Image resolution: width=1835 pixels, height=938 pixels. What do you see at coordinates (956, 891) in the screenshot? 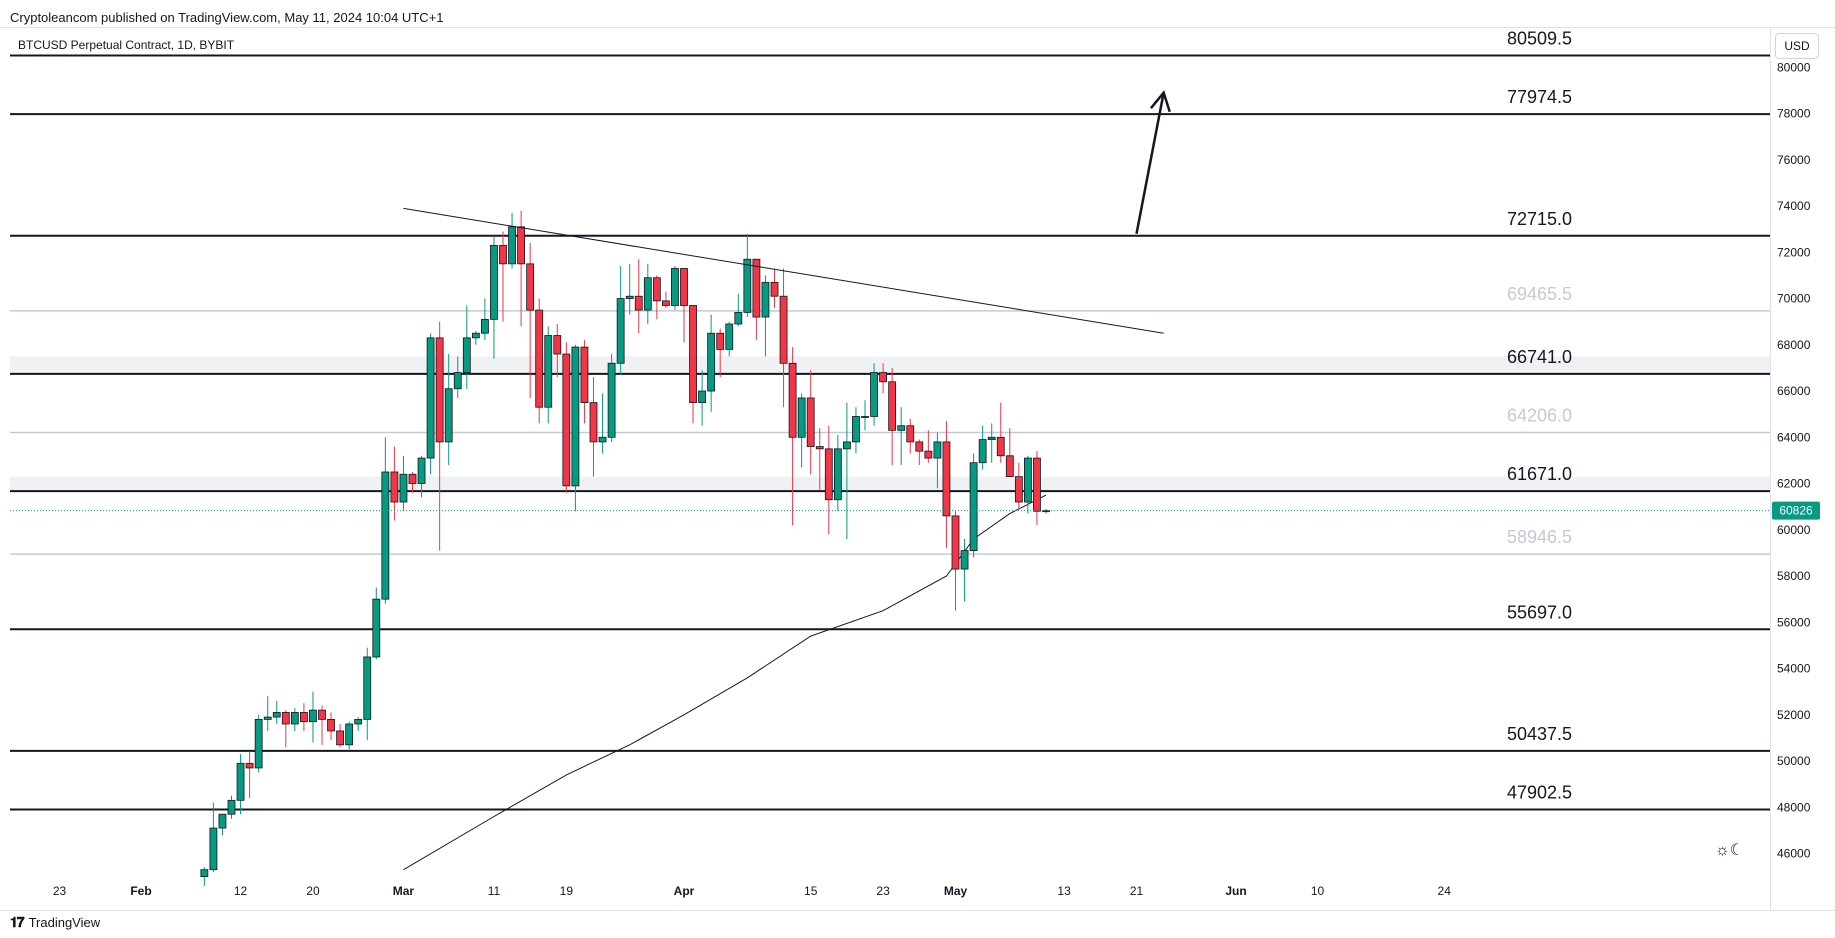
I see `time-tick-label: May` at bounding box center [956, 891].